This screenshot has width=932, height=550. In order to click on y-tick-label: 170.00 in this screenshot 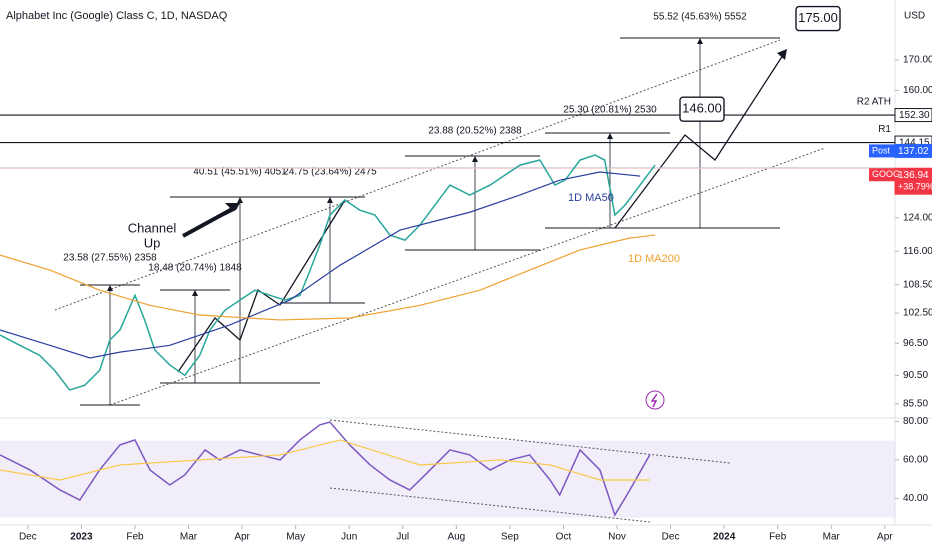, I will do `click(917, 60)`.